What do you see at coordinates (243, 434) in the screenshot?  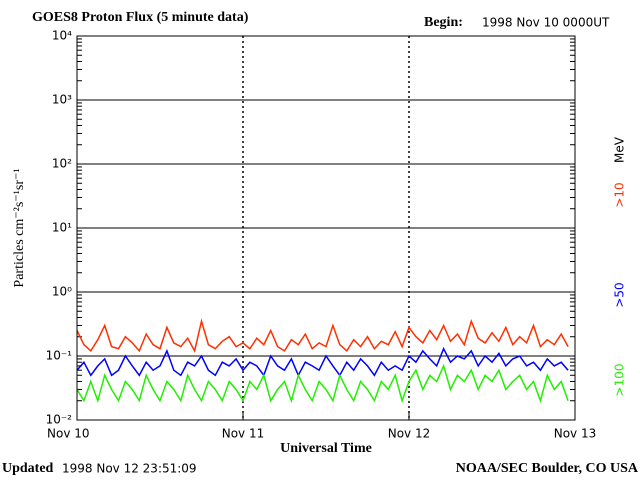 I see `x-tick-label: Nov 11` at bounding box center [243, 434].